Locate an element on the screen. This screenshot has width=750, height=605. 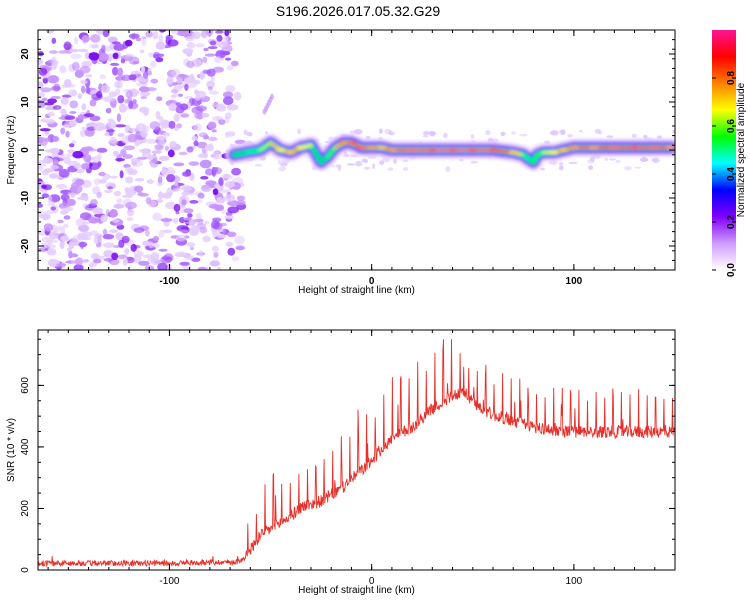
colorbar-gradient is located at coordinates (724, 150).